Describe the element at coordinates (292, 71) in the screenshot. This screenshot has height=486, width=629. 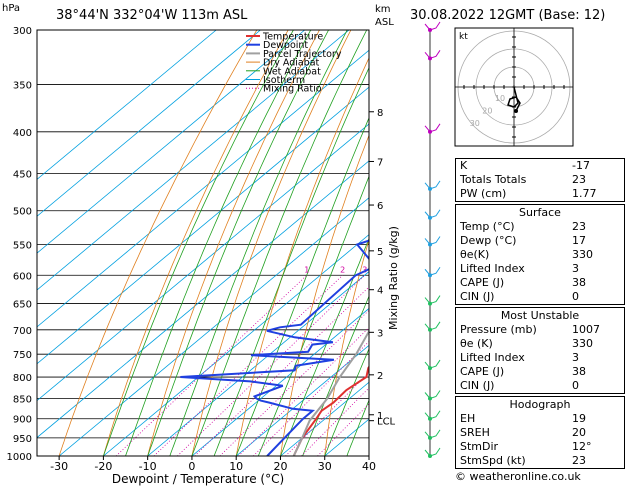
I see `legend-label: Wet Adiabat` at that location.